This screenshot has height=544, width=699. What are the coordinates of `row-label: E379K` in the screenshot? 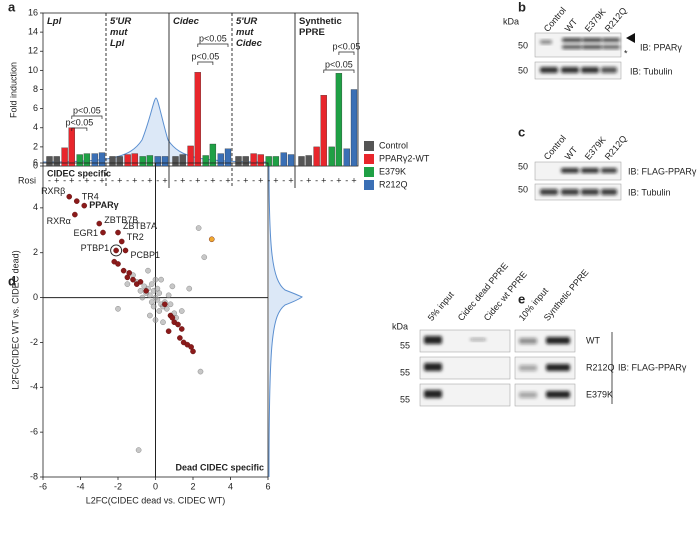 It's located at (599, 394).